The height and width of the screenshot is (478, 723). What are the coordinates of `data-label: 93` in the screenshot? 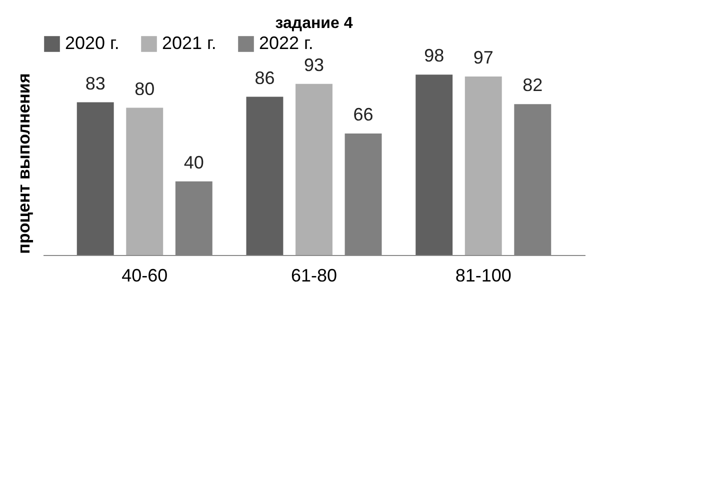 It's located at (314, 64).